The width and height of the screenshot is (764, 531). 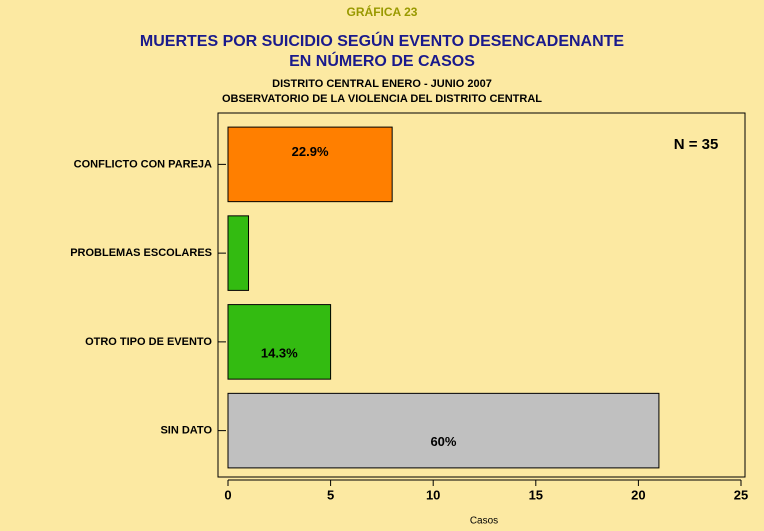 What do you see at coordinates (227, 494) in the screenshot?
I see `x-tick-label: 0` at bounding box center [227, 494].